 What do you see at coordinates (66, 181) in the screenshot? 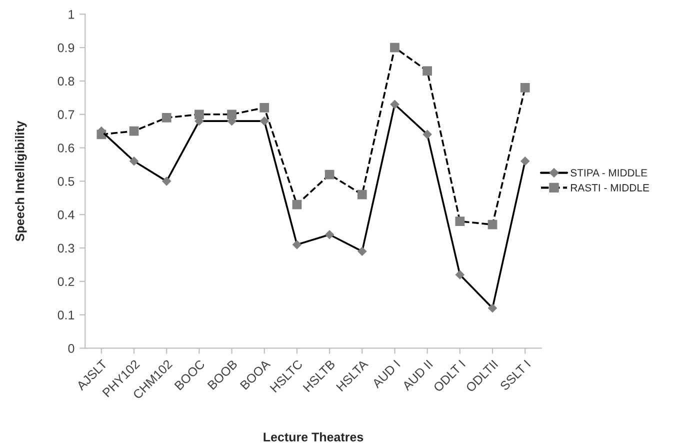
I see `y-tick-label: 0.5` at bounding box center [66, 181].